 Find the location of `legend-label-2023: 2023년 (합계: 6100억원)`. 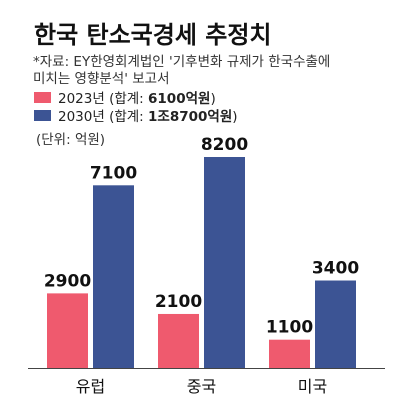

legend-label-2023: 2023년 (합계: 6100억원) is located at coordinates (137, 99).